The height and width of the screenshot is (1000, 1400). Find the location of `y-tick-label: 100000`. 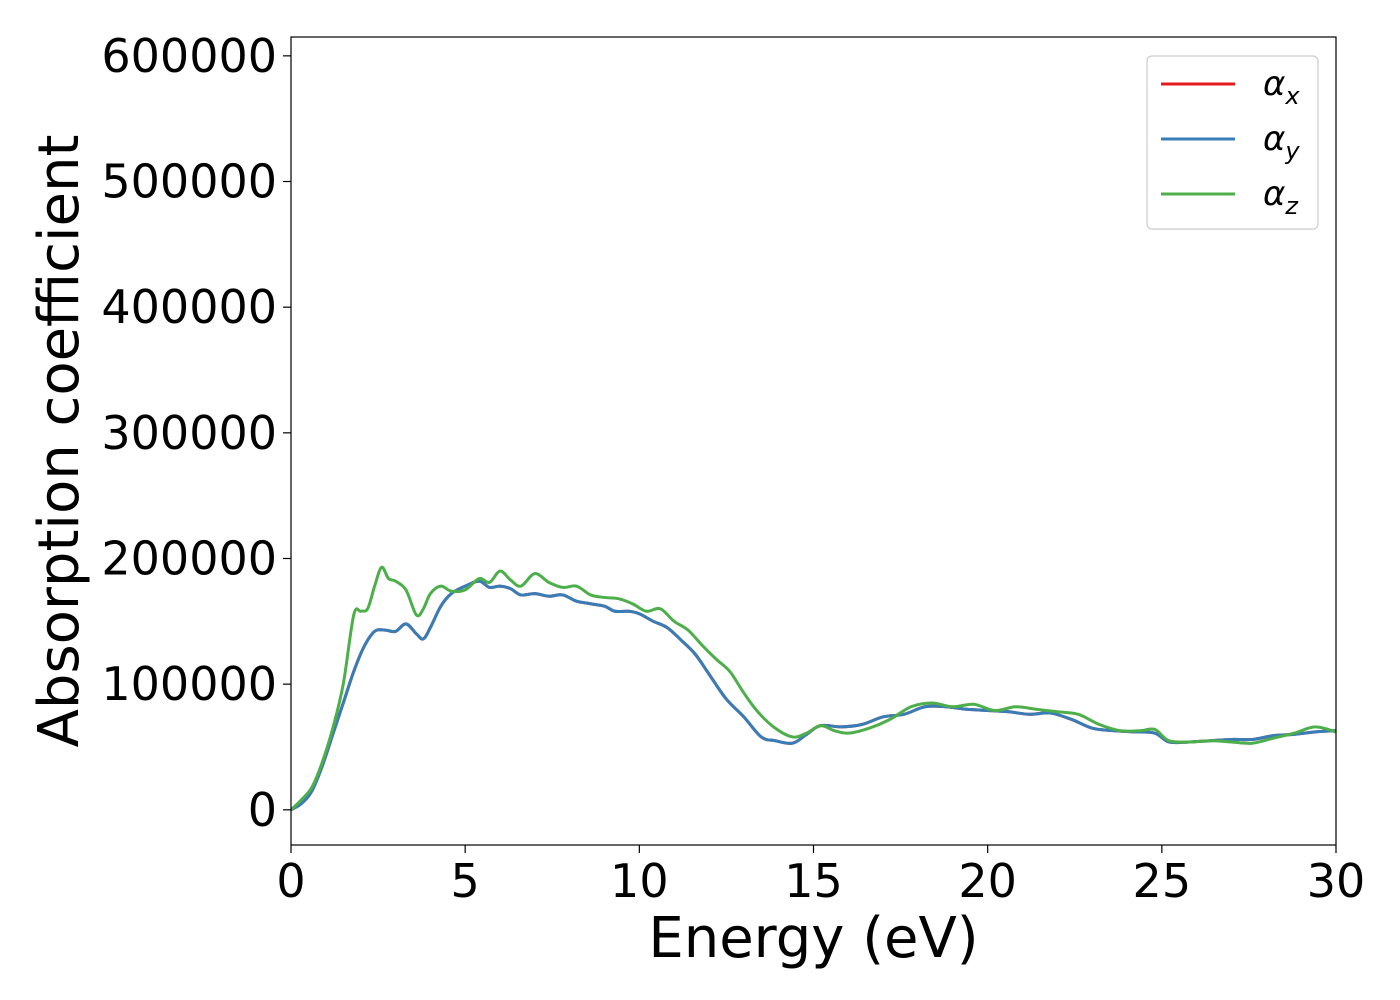

y-tick-label: 100000 is located at coordinates (189, 684).